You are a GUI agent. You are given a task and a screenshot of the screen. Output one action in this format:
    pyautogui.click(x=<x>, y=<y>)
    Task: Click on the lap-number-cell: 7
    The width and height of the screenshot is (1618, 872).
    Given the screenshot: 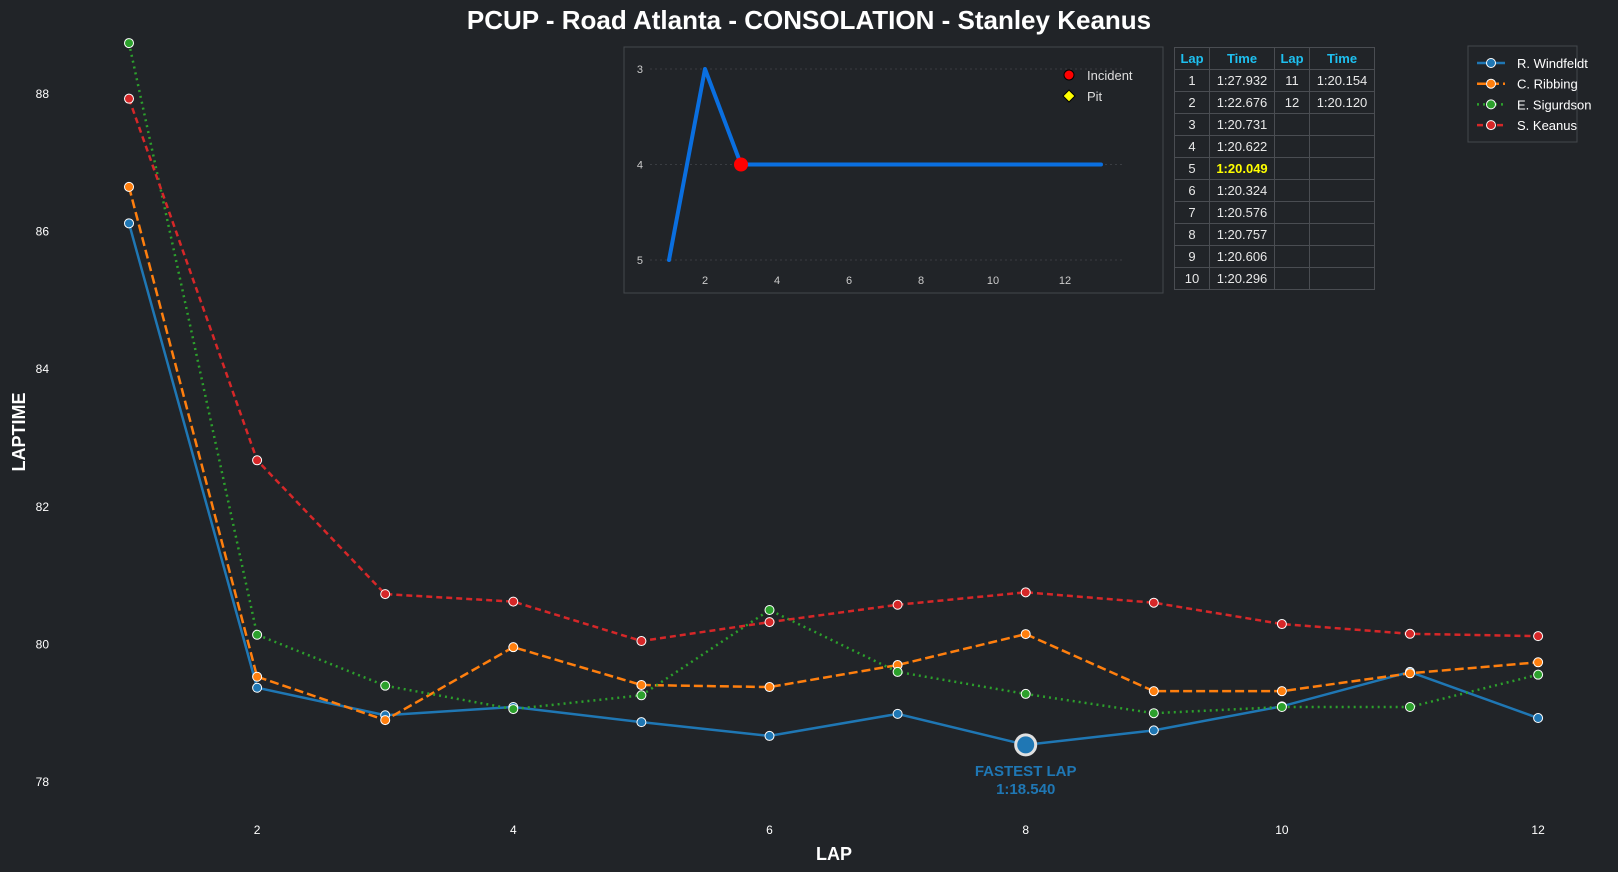 What is the action you would take?
    pyautogui.click(x=1192, y=212)
    